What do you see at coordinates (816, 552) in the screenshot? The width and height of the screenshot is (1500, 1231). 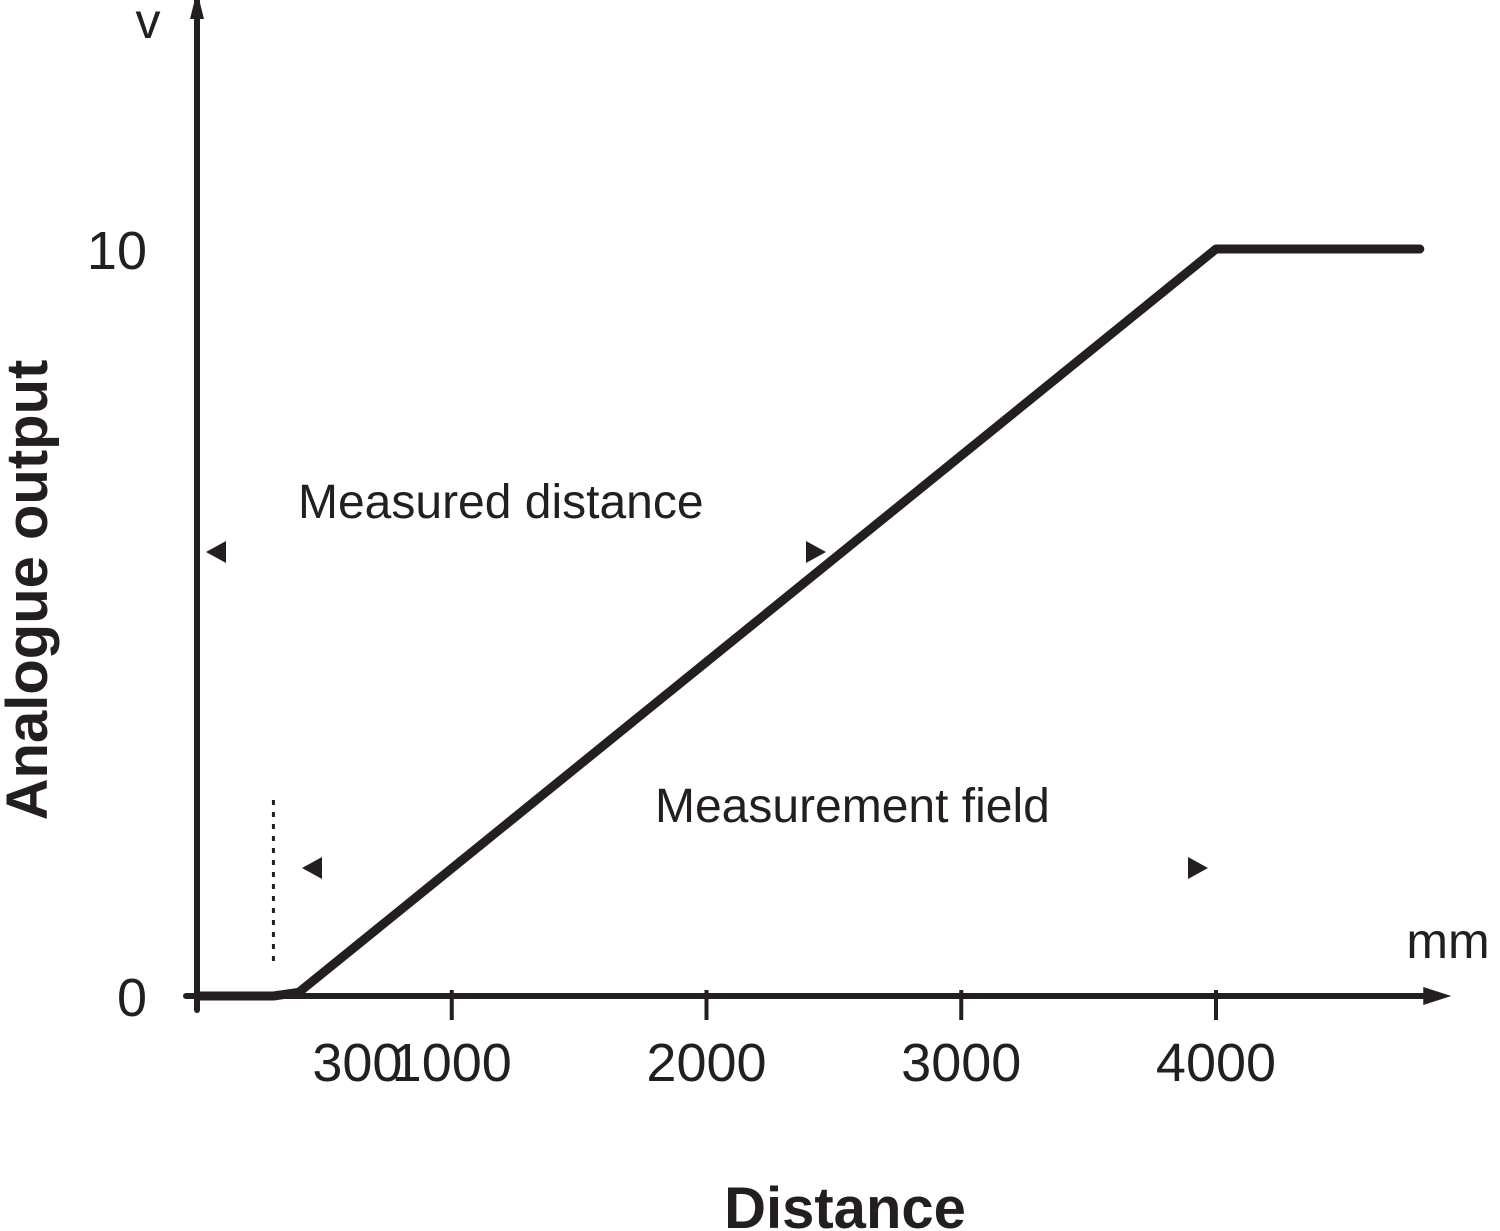 I see `measured-distance-end-arrow` at bounding box center [816, 552].